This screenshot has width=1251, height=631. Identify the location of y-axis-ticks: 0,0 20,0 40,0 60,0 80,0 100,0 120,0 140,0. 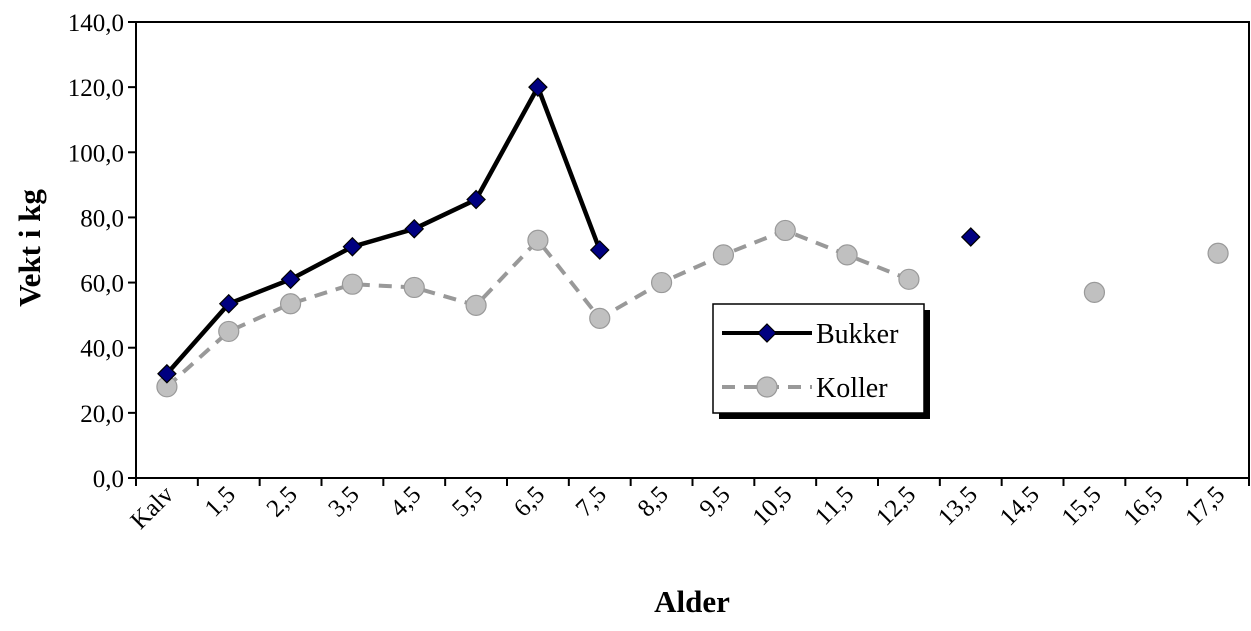
(102, 251).